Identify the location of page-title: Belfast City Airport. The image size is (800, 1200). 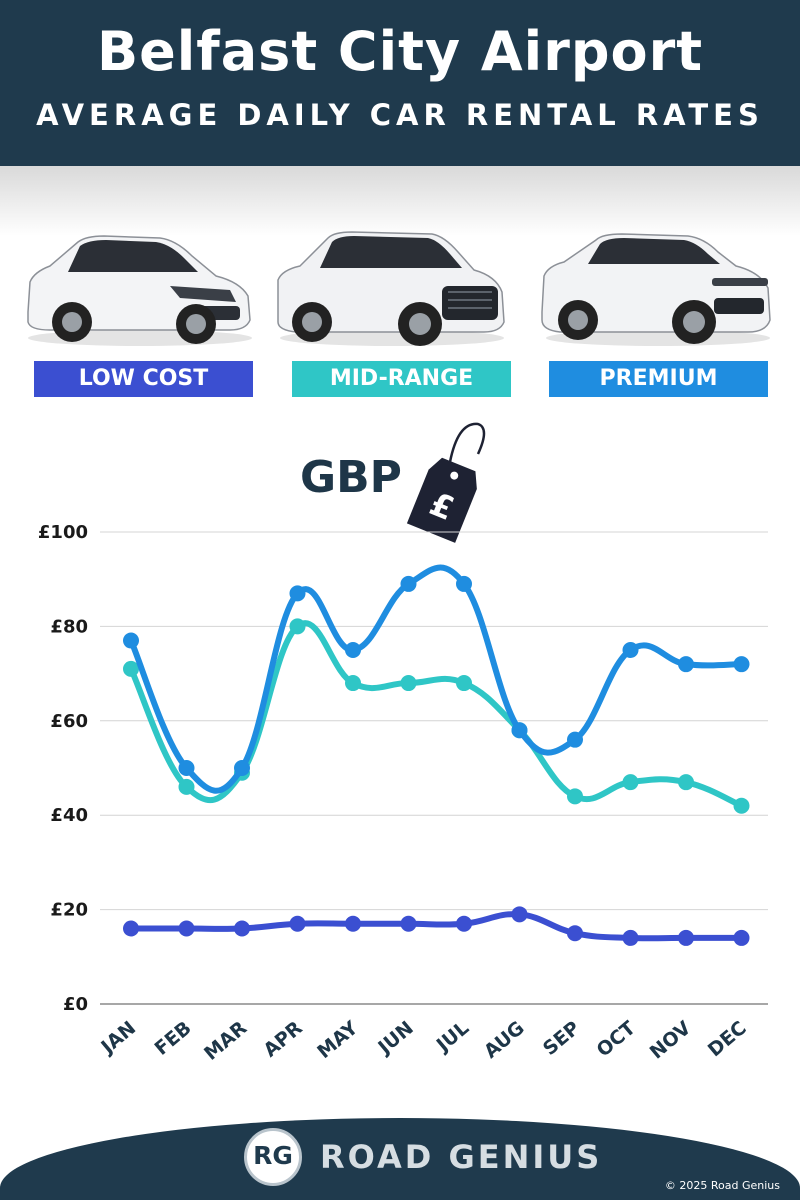
(400, 51).